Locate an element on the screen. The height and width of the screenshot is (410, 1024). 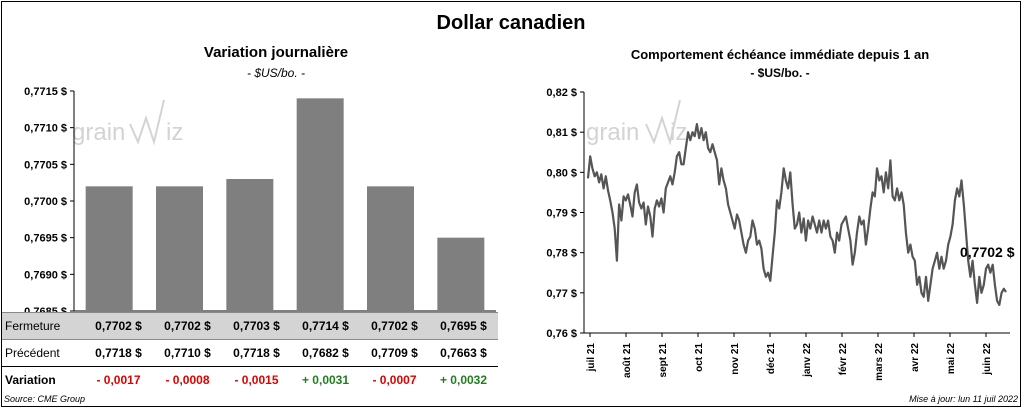
row-label: Précédent is located at coordinates (43, 353).